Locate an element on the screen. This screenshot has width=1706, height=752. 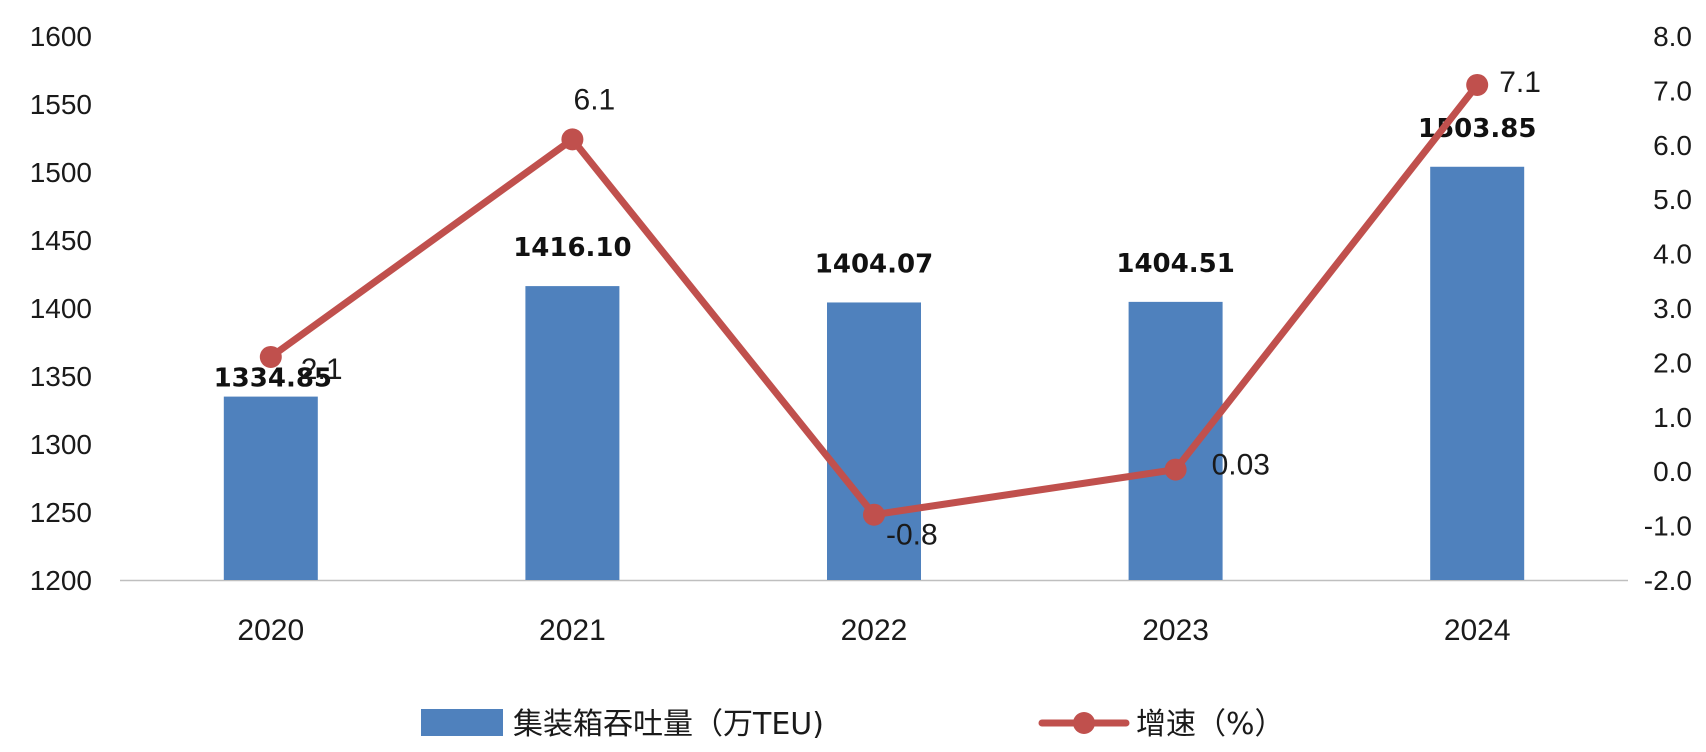
line-data-label: 7.1 is located at coordinates (1520, 82).